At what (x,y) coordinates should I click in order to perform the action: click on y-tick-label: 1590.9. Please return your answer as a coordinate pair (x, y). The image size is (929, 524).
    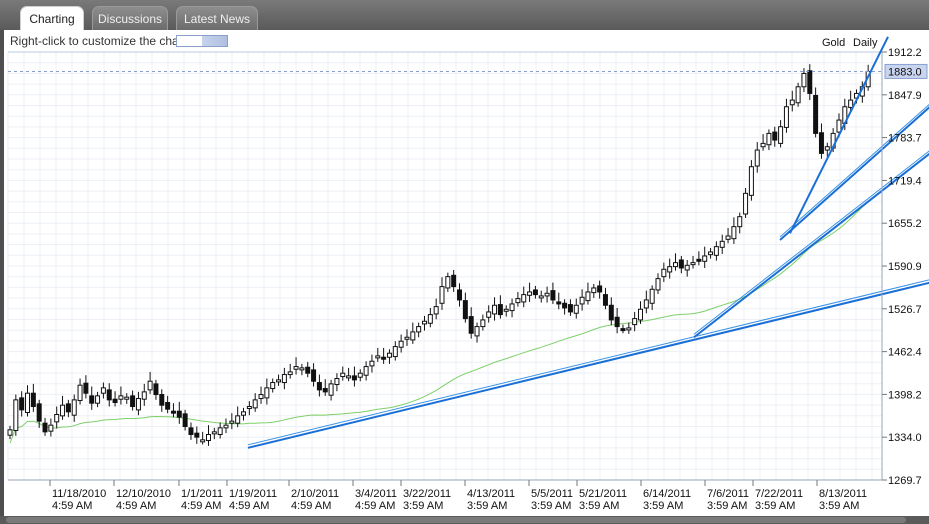
    Looking at the image, I should click on (905, 267).